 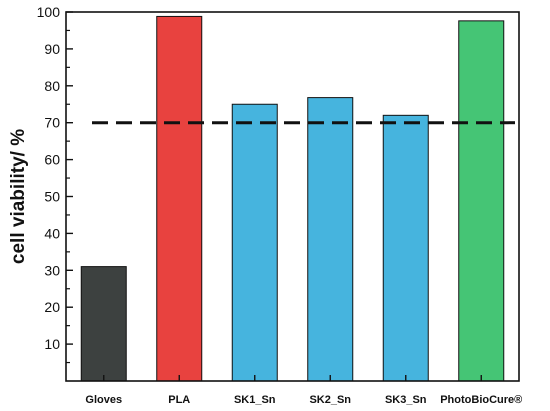 I want to click on x-tick-label: SK3_Sn, so click(x=406, y=400).